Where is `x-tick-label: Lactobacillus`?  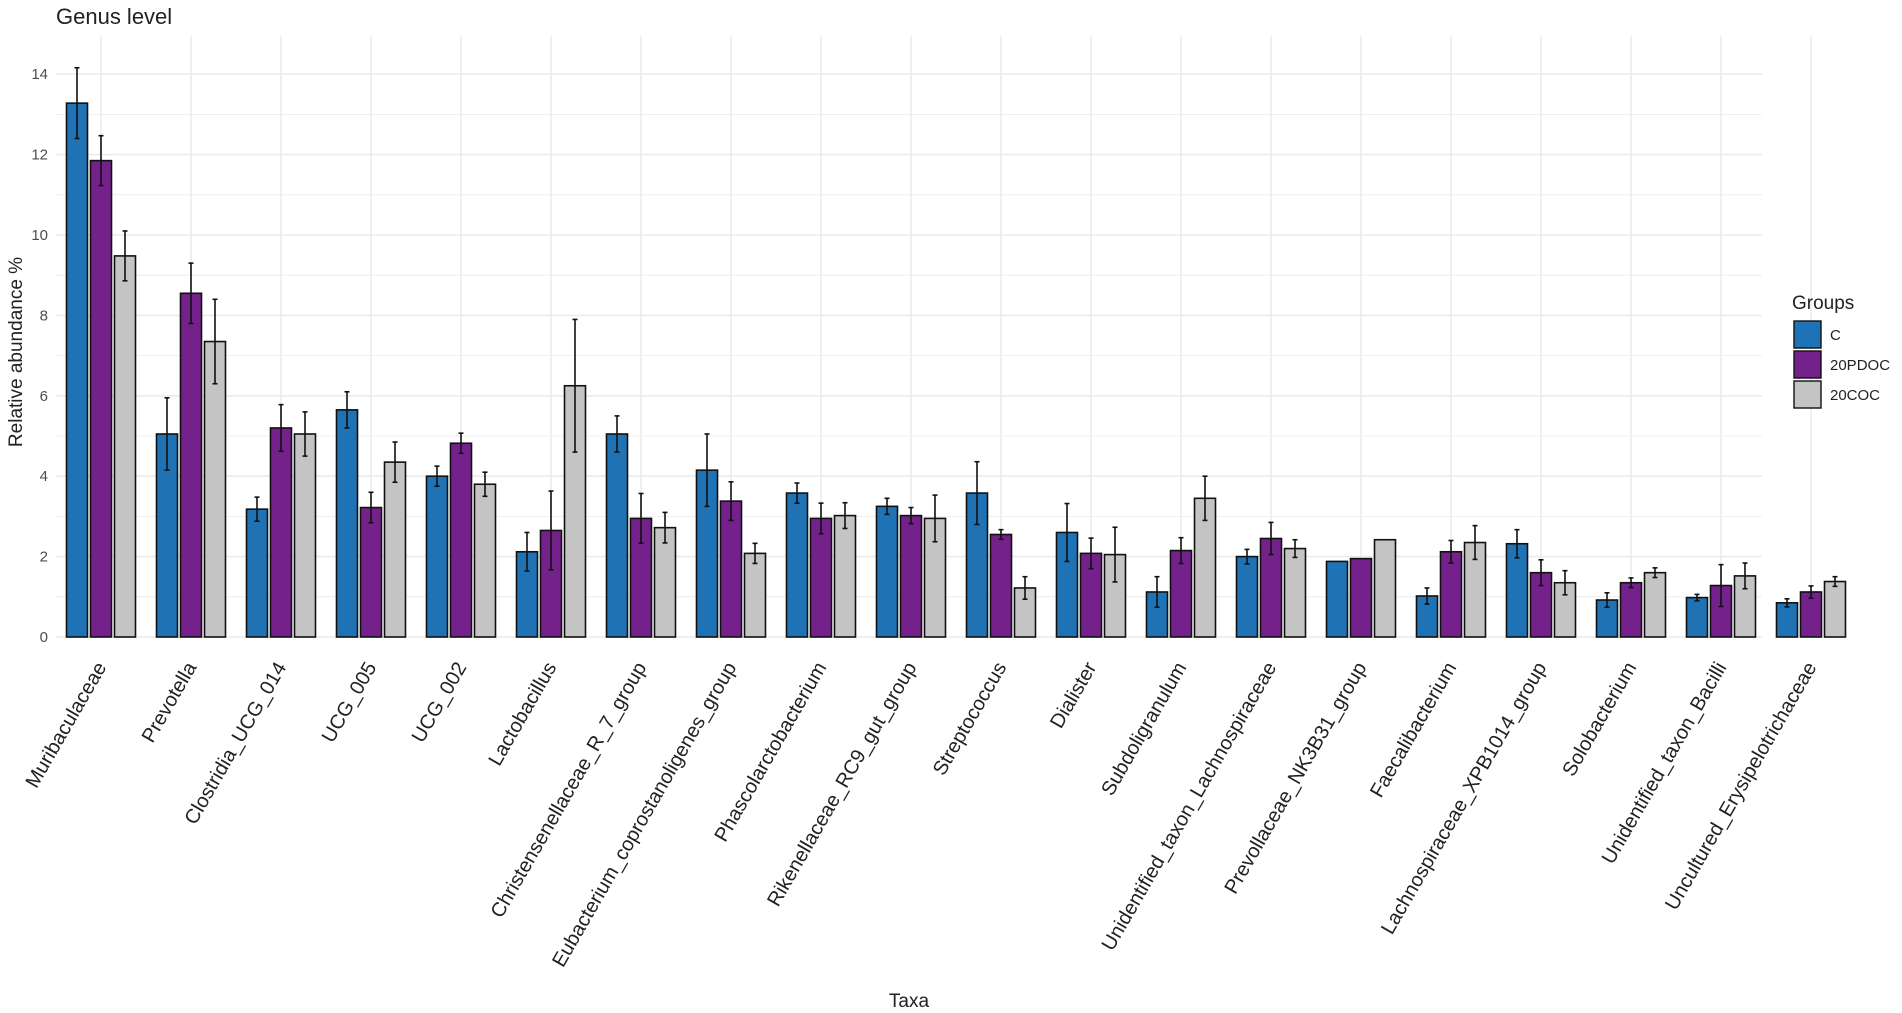
x-tick-label: Lactobacillus is located at coordinates (522, 714).